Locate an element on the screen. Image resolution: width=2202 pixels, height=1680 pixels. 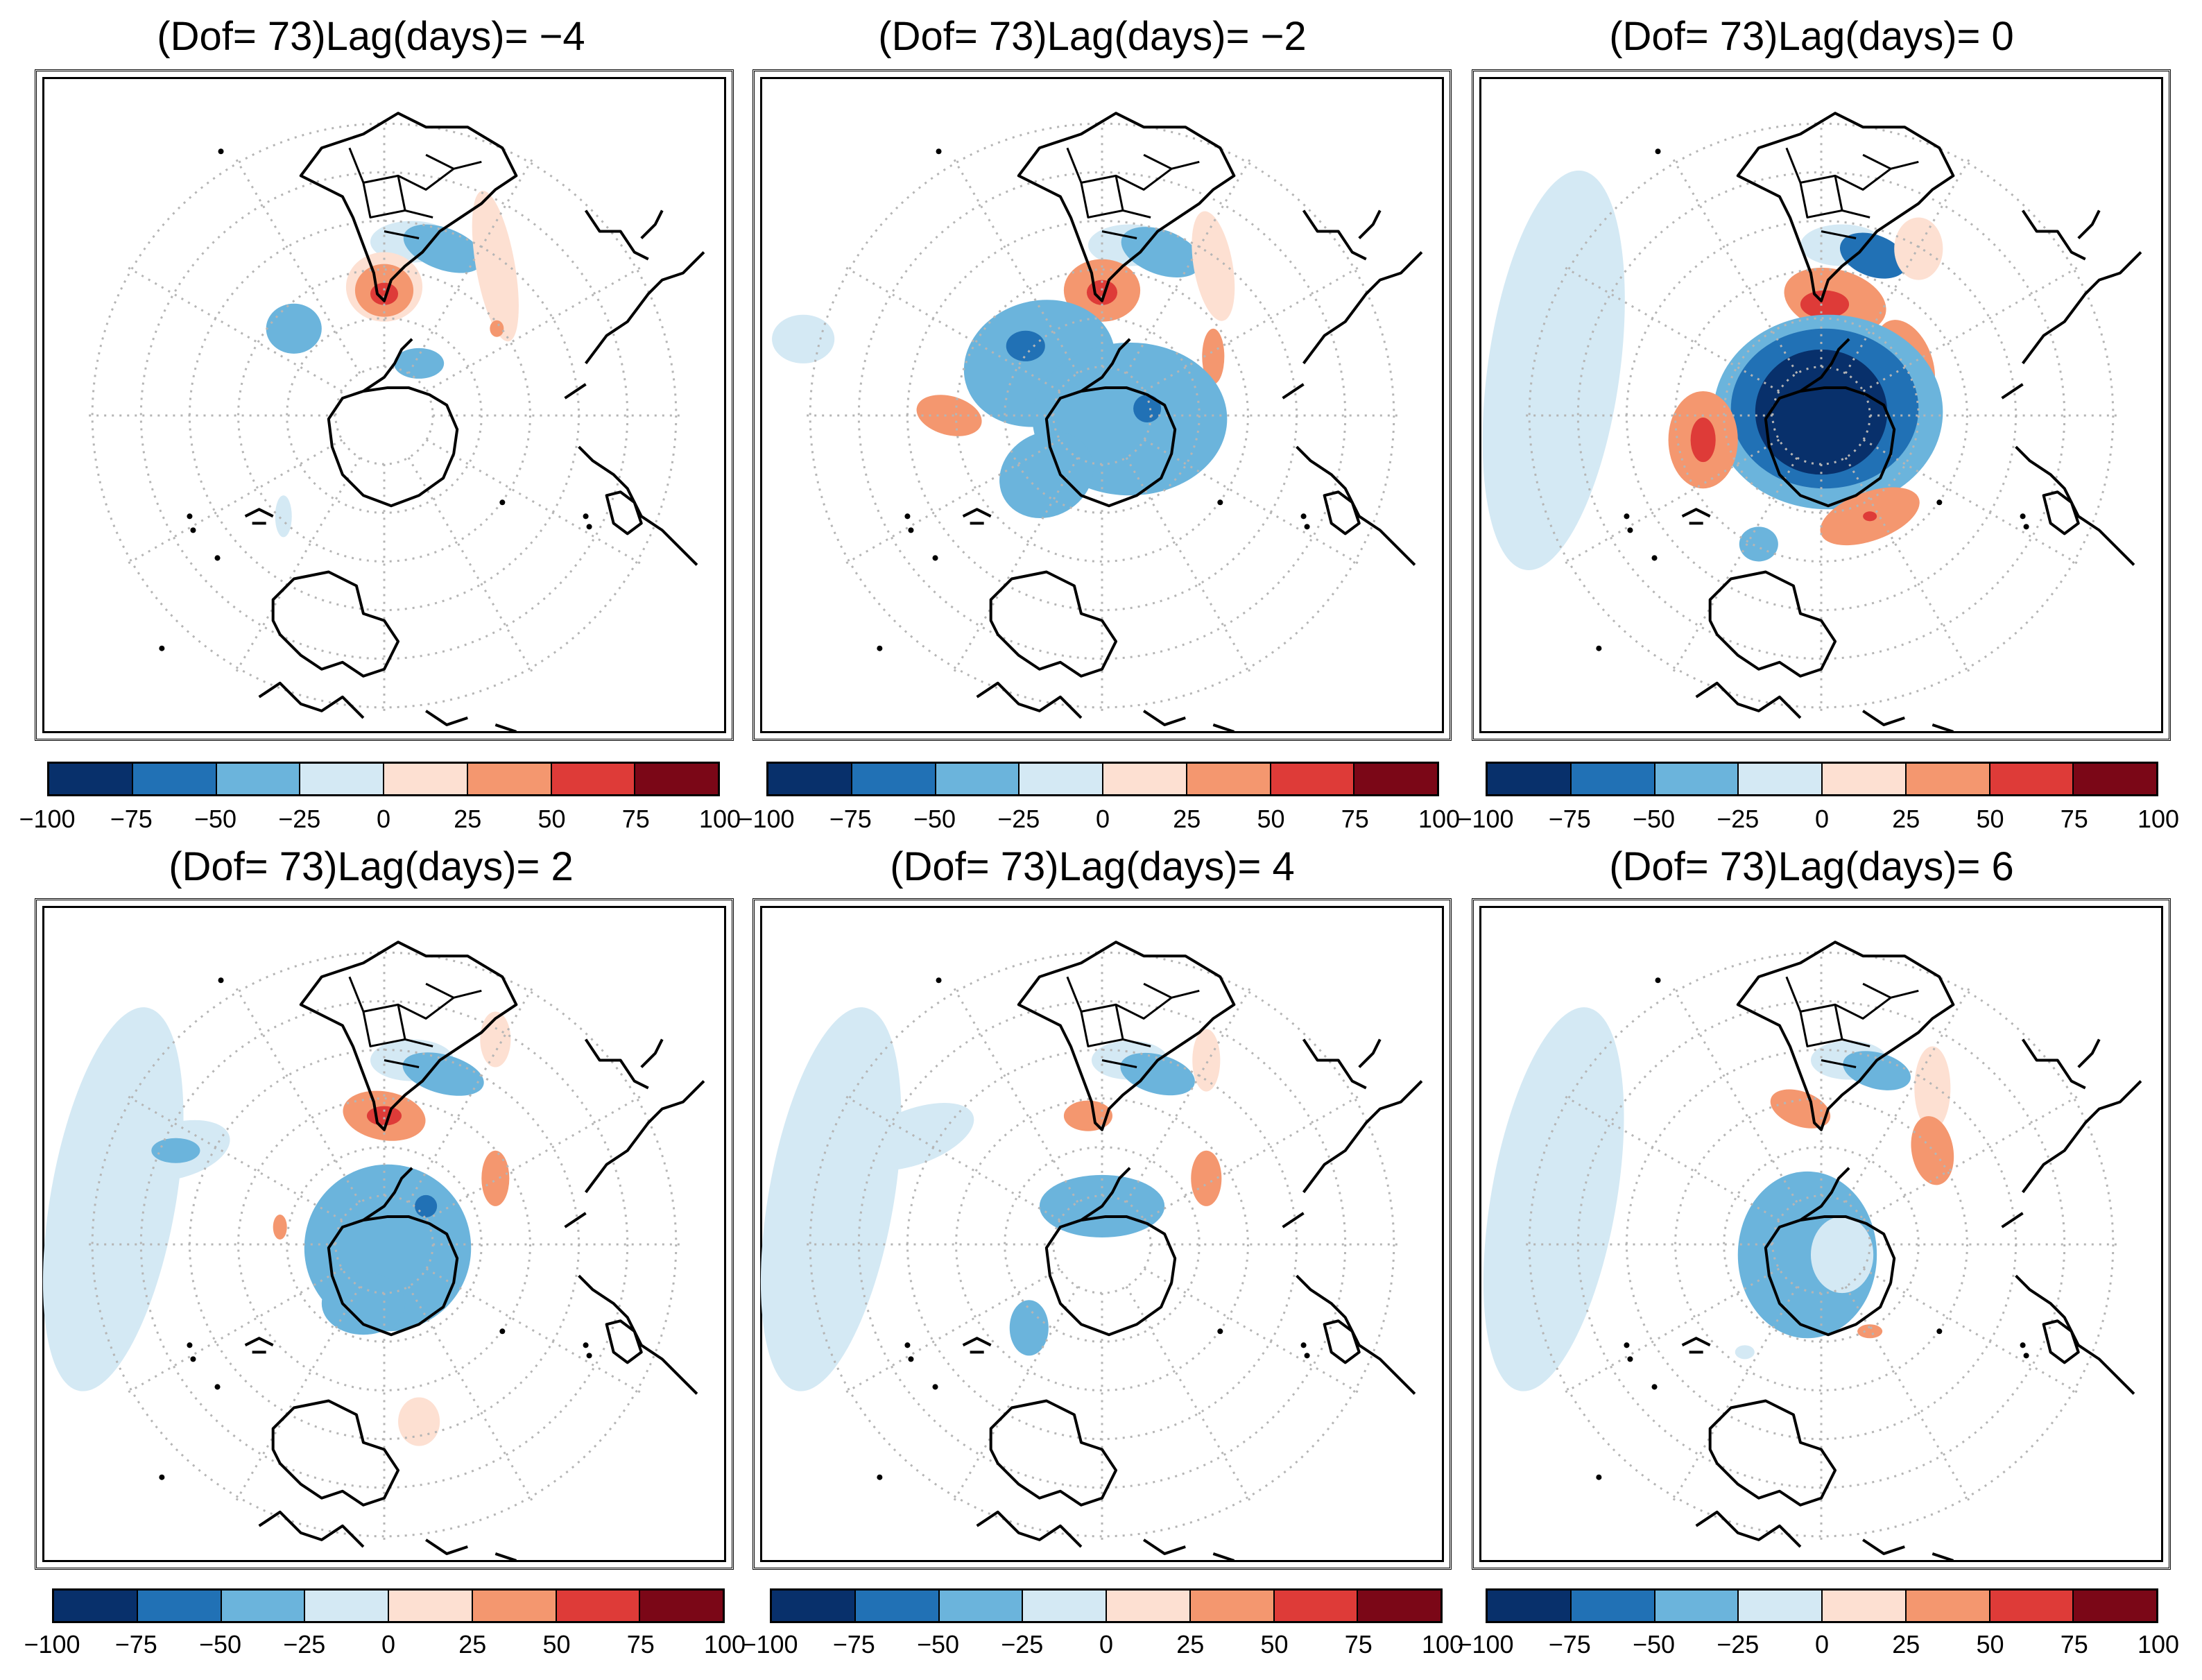
panel-title-1: (Dof= 73)Lag(days)= −4 is located at coordinates (371, 36).